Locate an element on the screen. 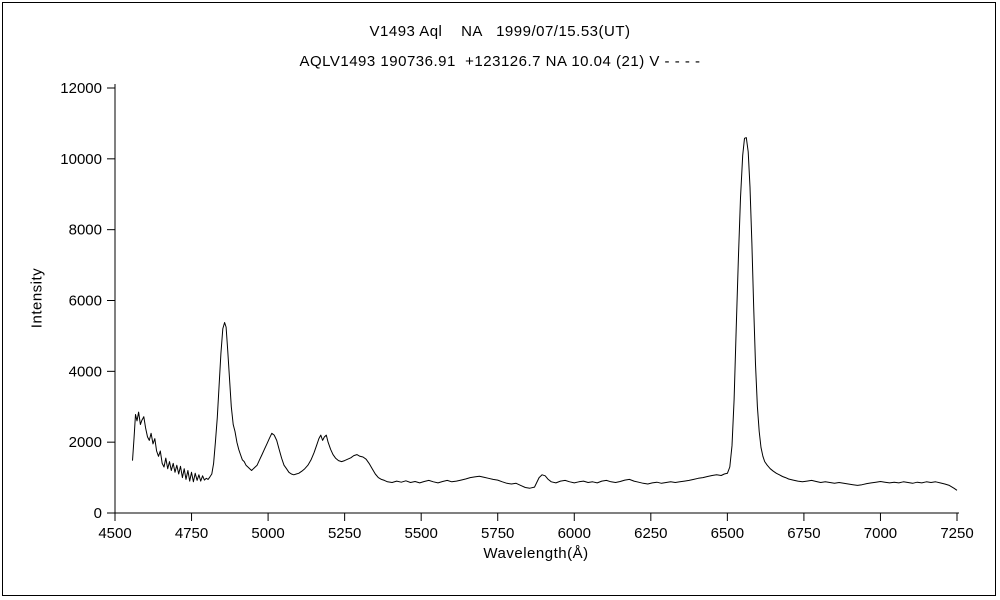  y-tick-label: 2000 is located at coordinates (85, 442).